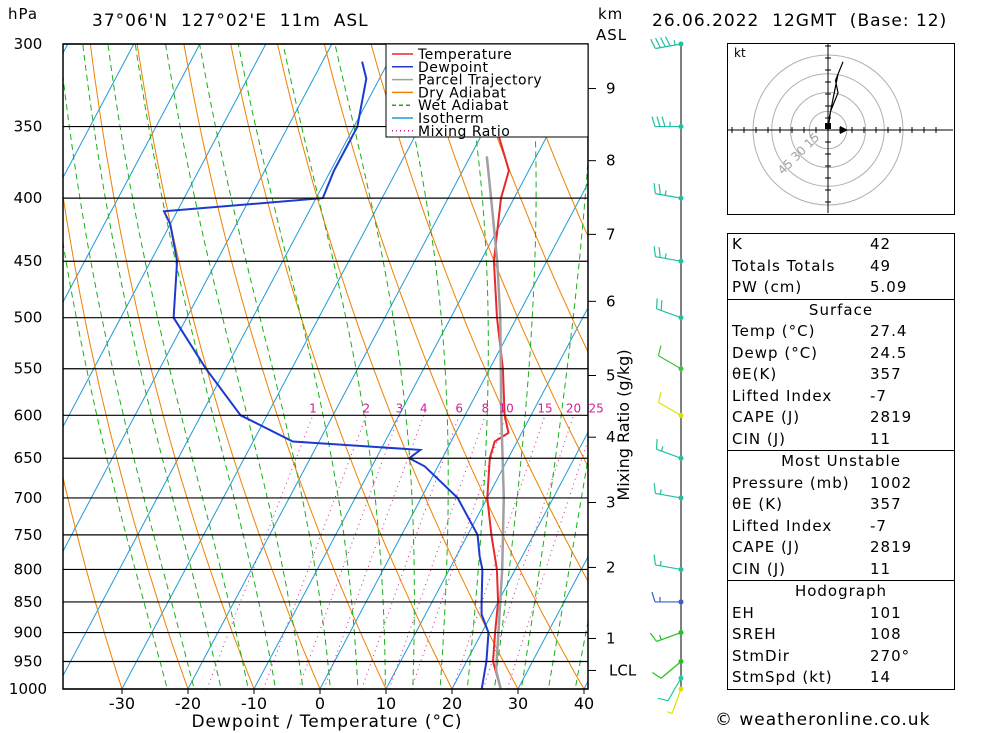  I want to click on mixing-ratio-label: 8, so click(486, 408).